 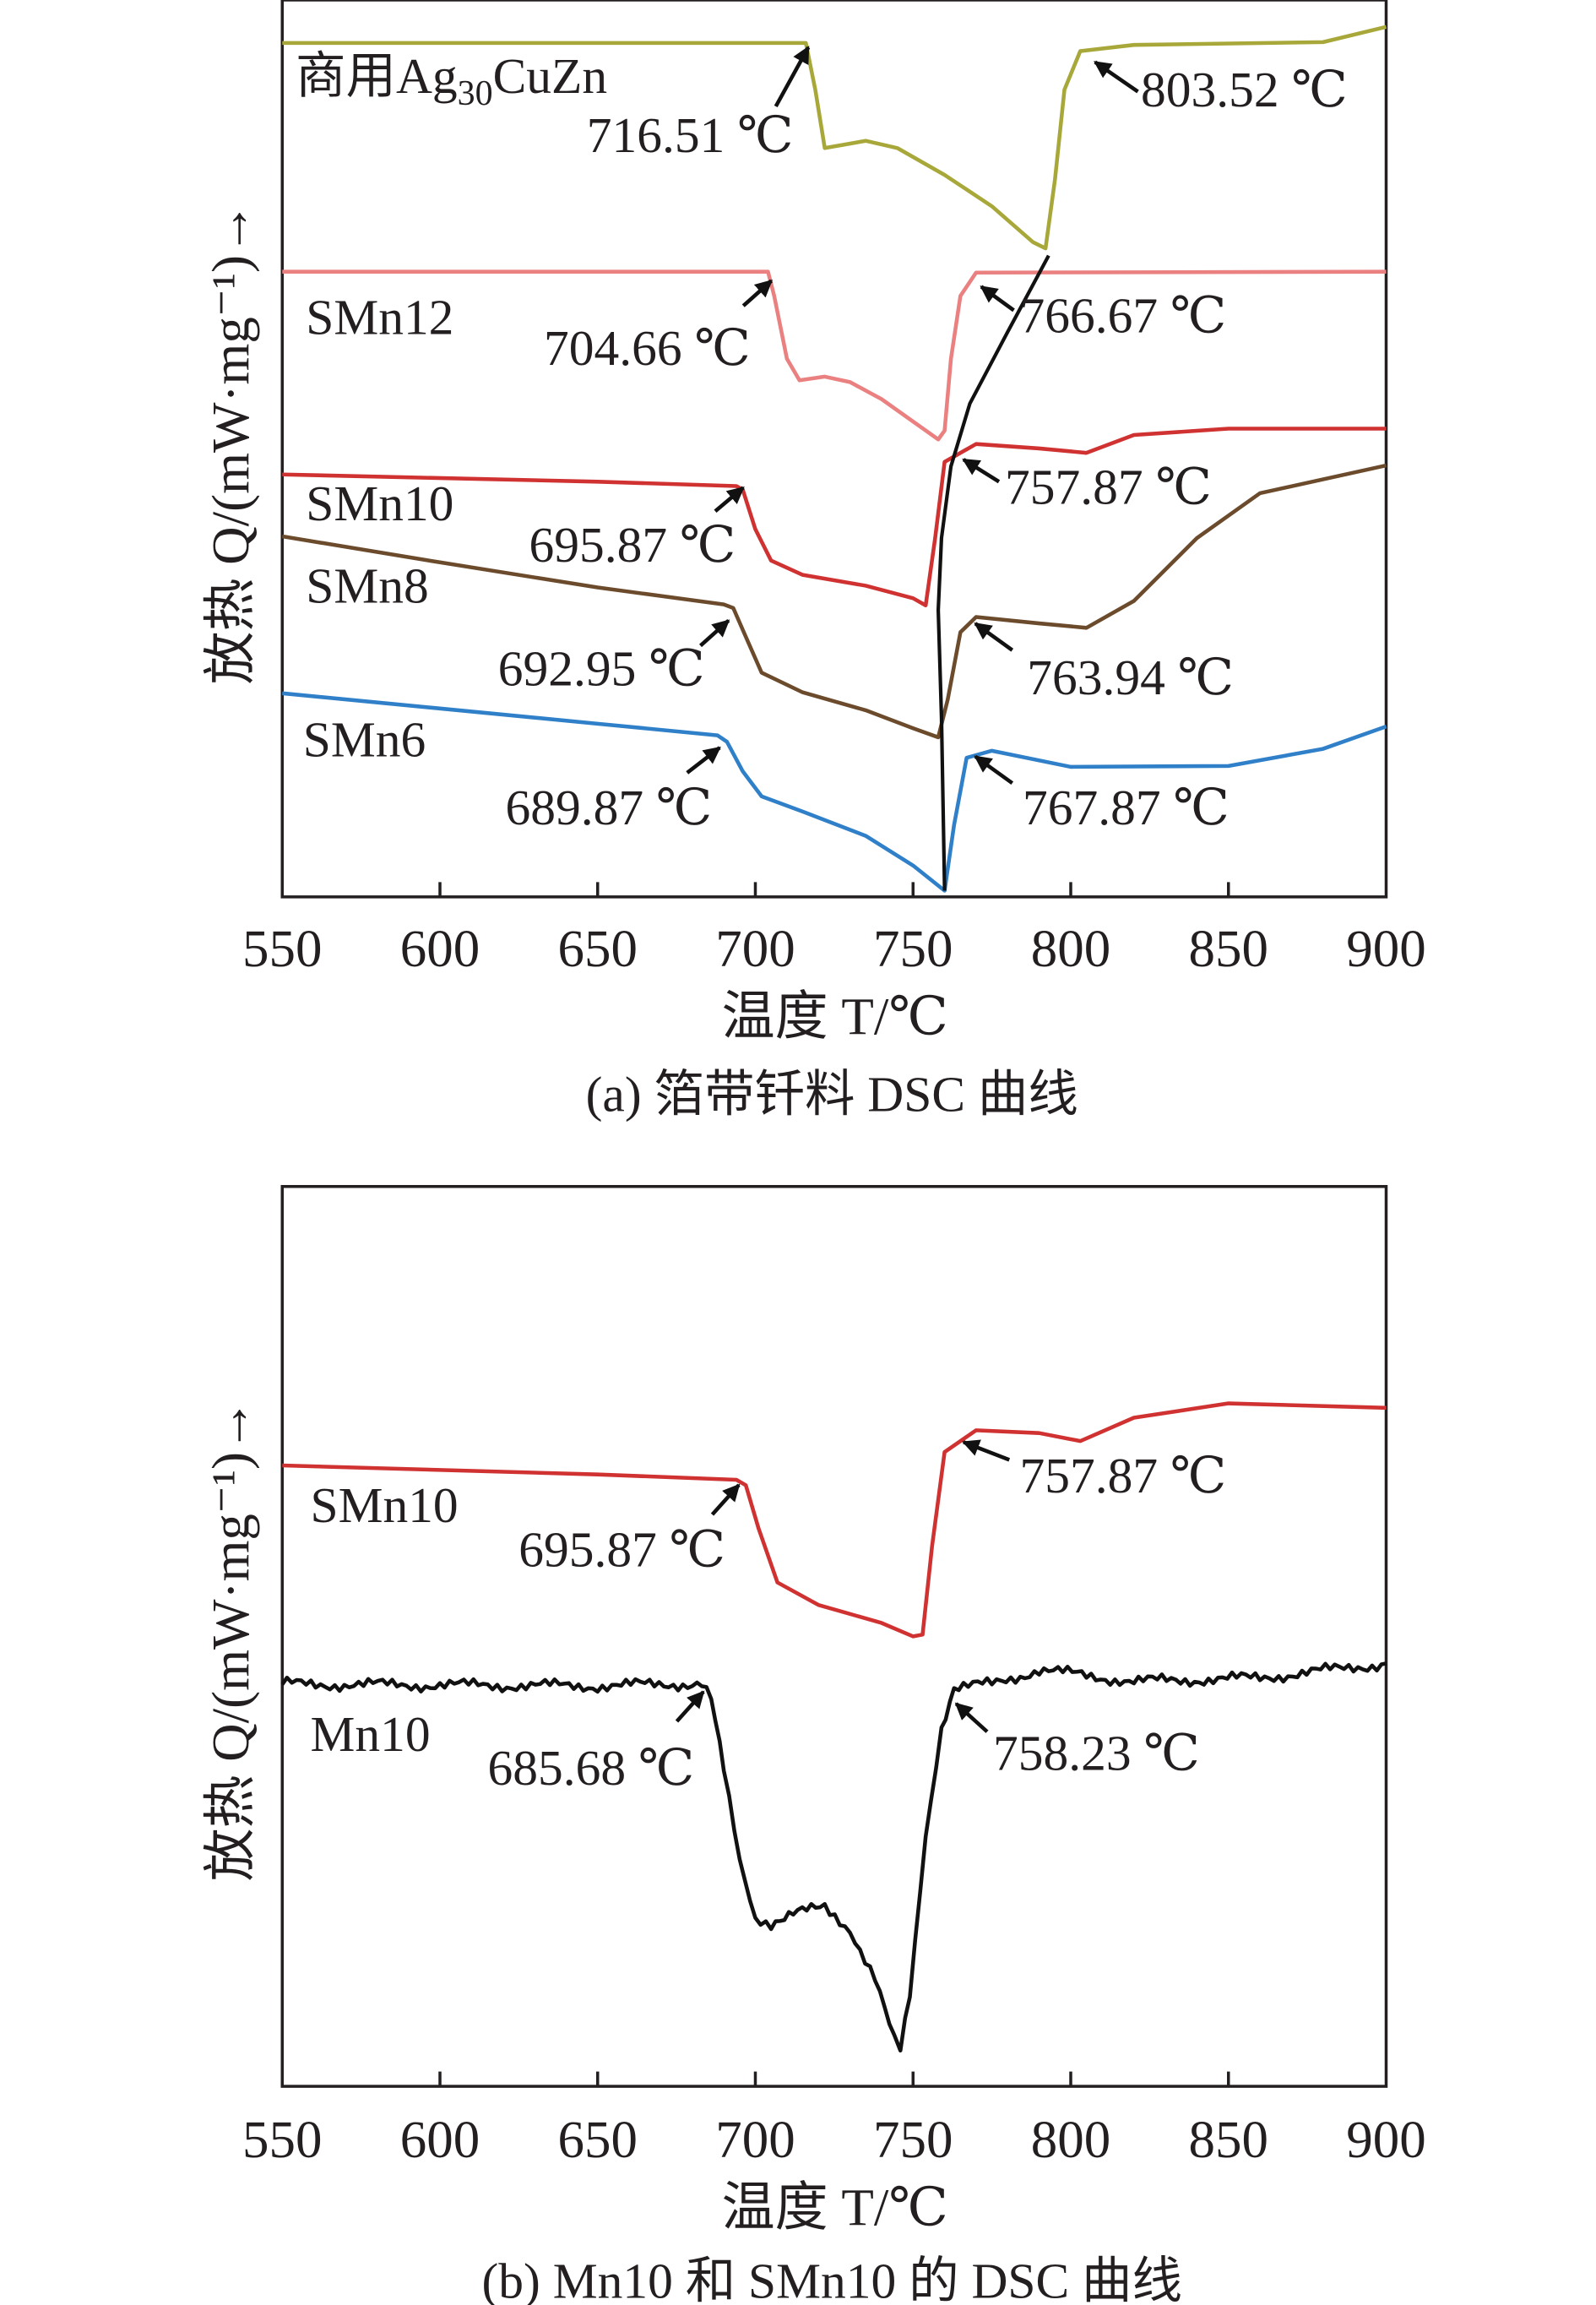 I want to click on annotation-label: 763.94 ℃, so click(x=1130, y=678).